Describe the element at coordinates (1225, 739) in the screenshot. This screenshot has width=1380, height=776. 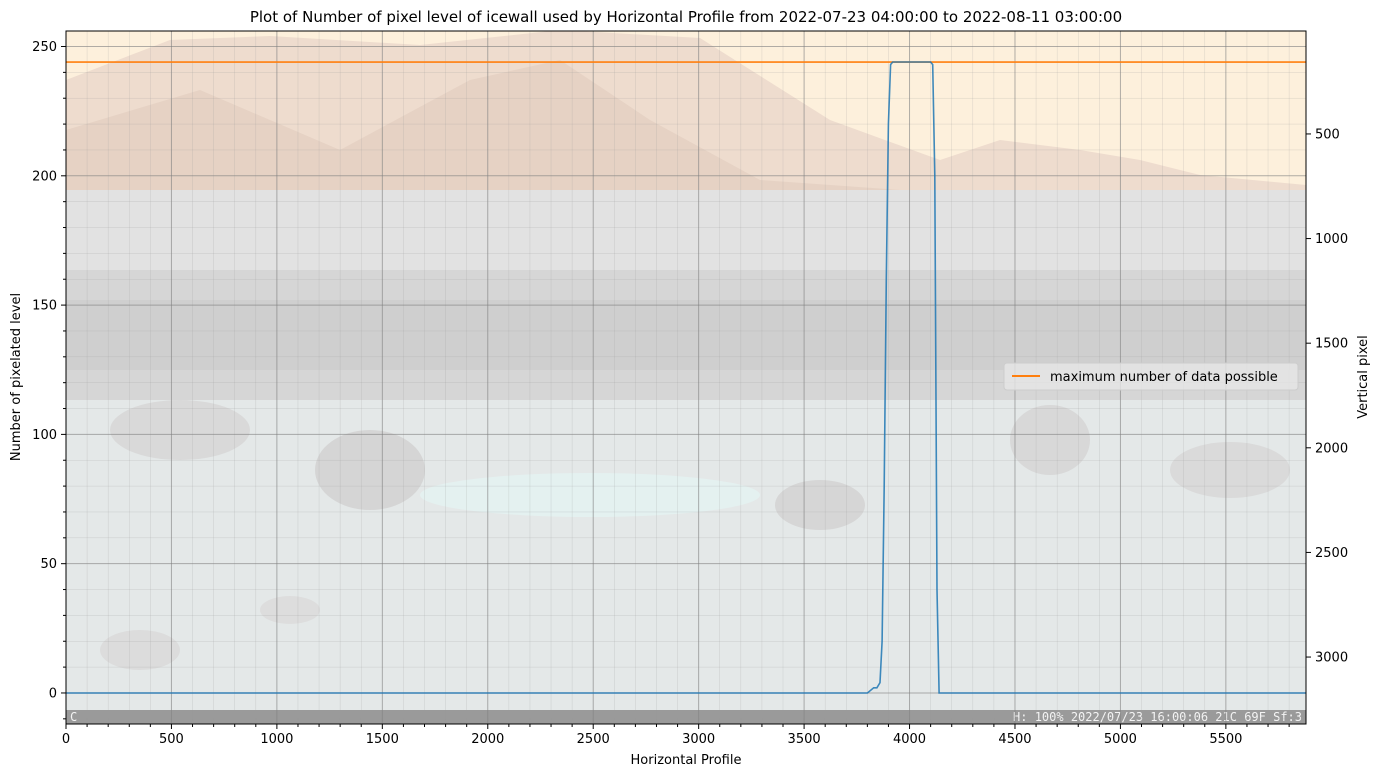
I see `x-tick-label: 5500` at that location.